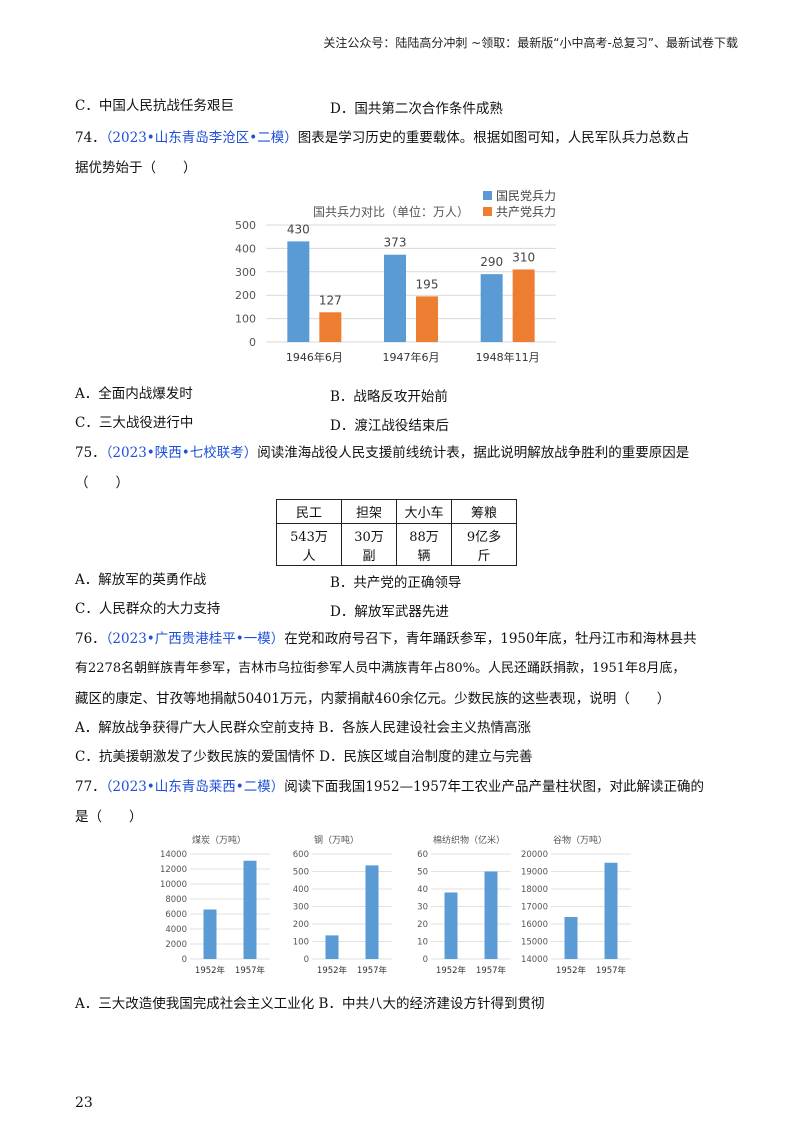 This screenshot has width=800, height=1132. What do you see at coordinates (141, 580) in the screenshot?
I see `q75-option-a: A．解放军的英勇作战` at bounding box center [141, 580].